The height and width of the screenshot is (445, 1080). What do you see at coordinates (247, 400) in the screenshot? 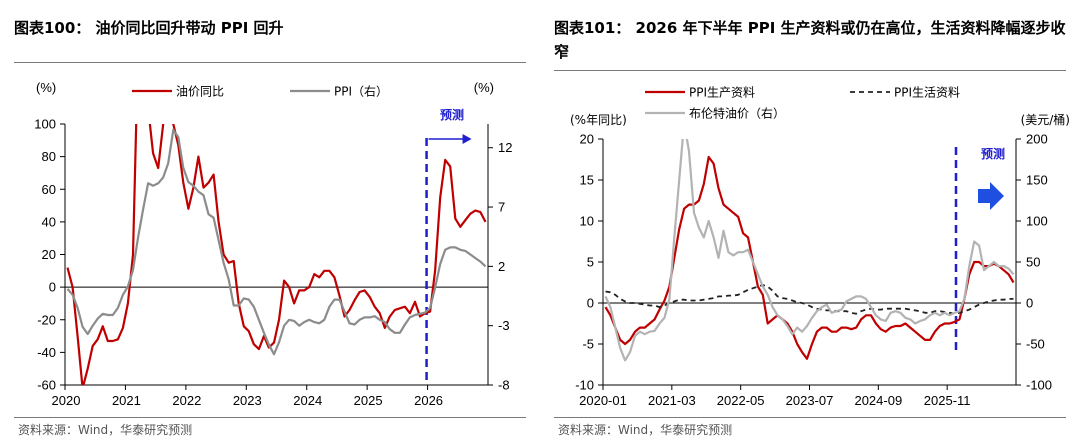
I see `x-tick-label: 2023` at bounding box center [247, 400].